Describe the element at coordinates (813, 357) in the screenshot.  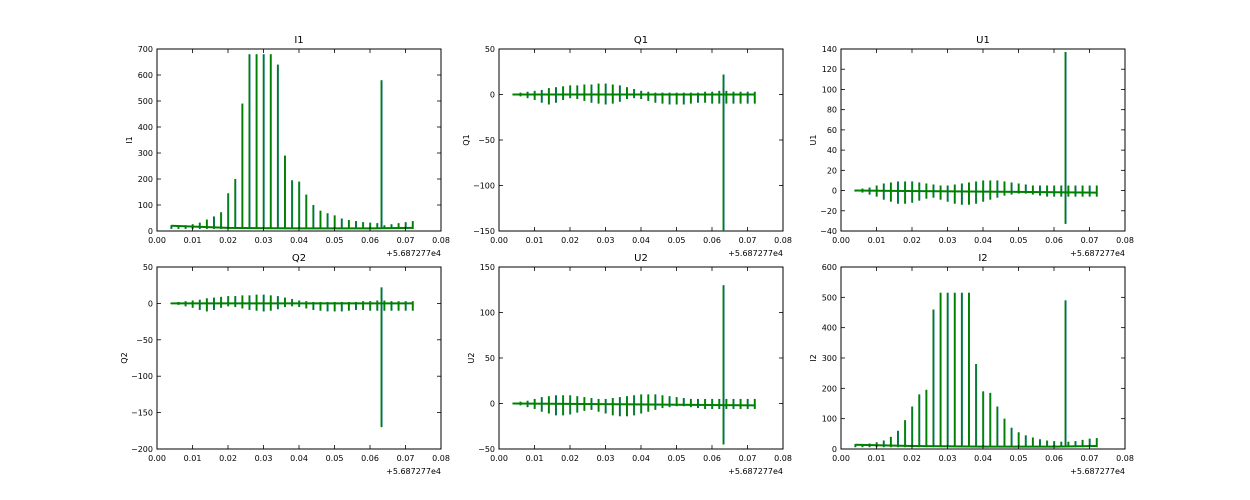
I see `y-axis-label: I2` at that location.